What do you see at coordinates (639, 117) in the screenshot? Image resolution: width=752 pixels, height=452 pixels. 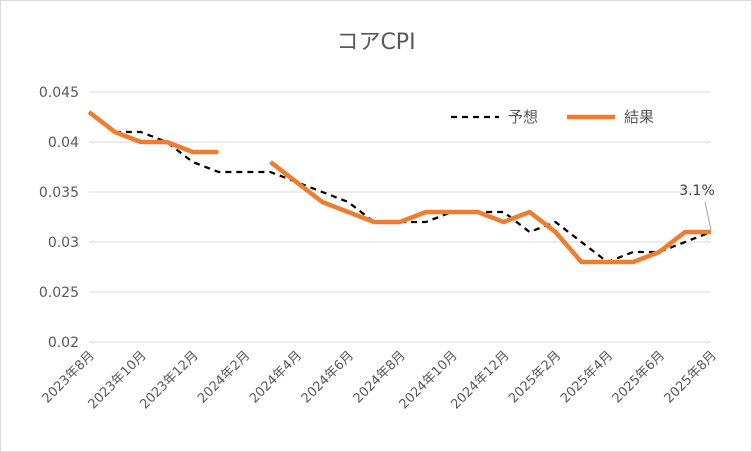 I see `legend-label-result: 結果` at bounding box center [639, 117].